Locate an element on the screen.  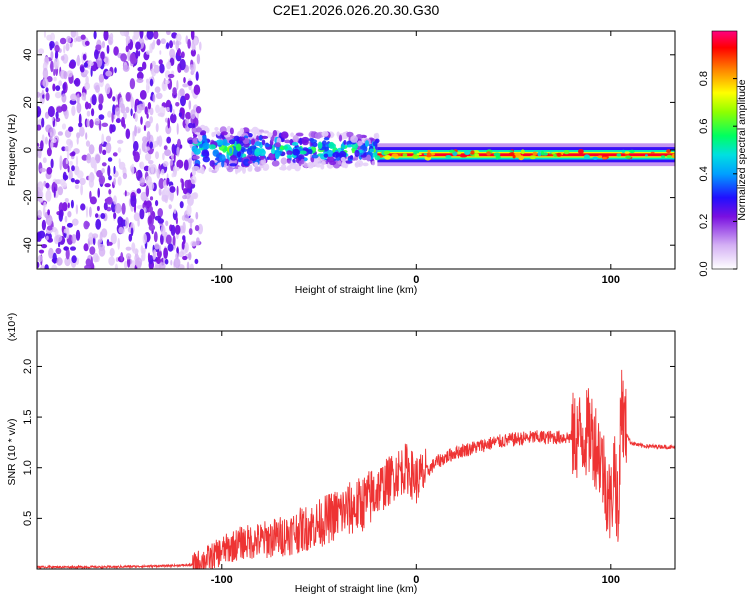
spectrogram-xtick-label: 100 is located at coordinates (611, 280).